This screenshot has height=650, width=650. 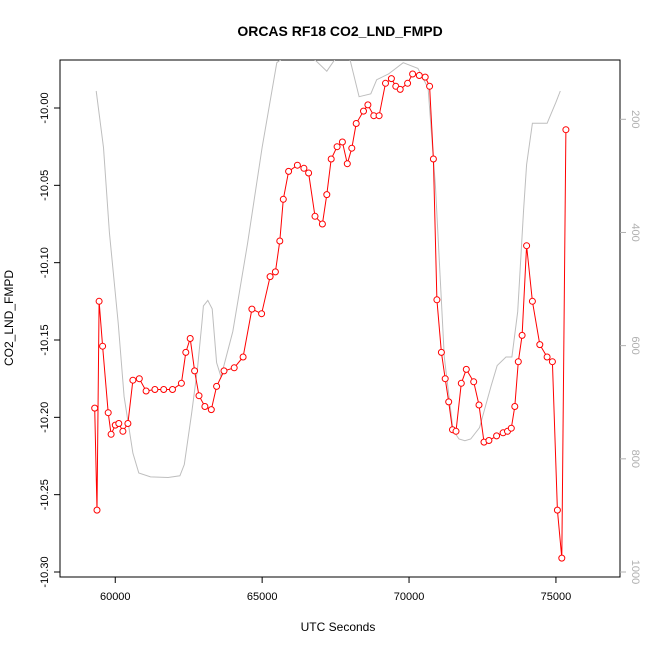 What do you see at coordinates (635, 232) in the screenshot?
I see `y2-tick-label: 400` at bounding box center [635, 232].